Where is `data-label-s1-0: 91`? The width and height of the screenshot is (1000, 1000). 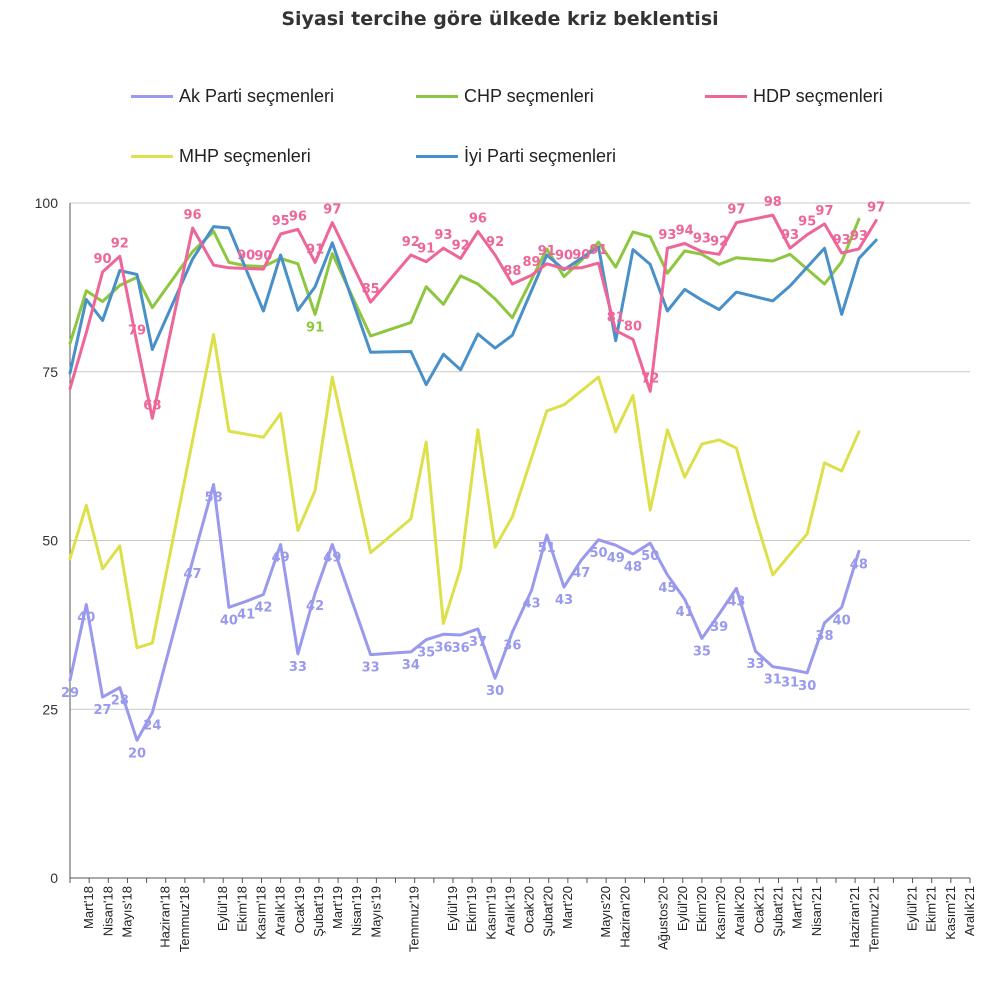 data-label-s1-0: 91 is located at coordinates (315, 327).